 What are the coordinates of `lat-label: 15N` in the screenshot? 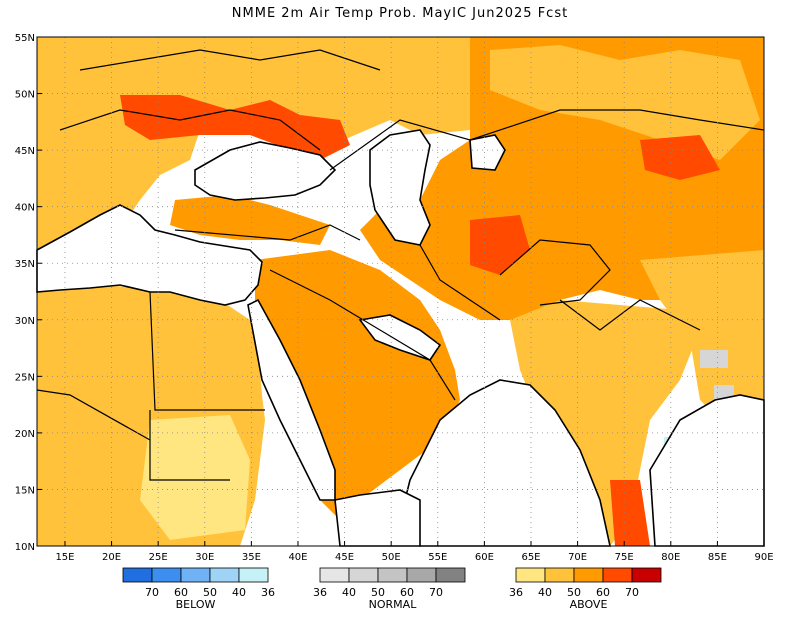 It's located at (25, 490).